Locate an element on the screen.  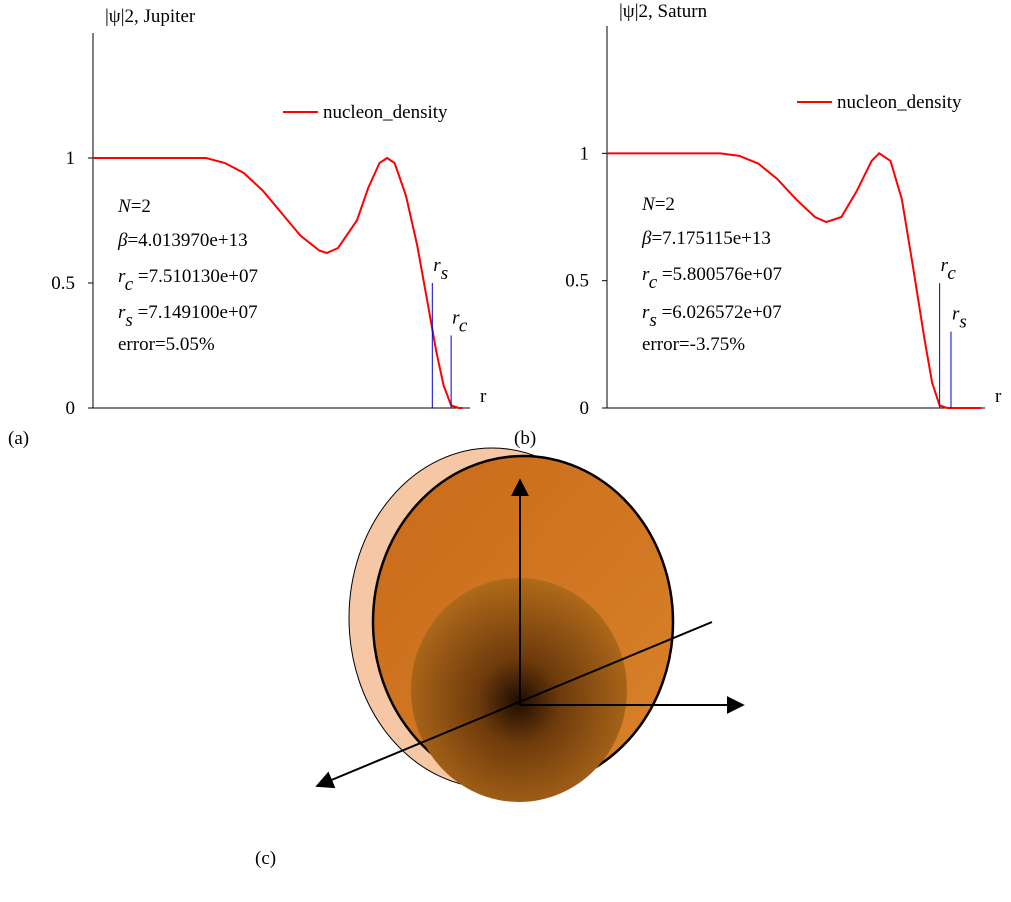
panel-label: (c) is located at coordinates (265, 858).